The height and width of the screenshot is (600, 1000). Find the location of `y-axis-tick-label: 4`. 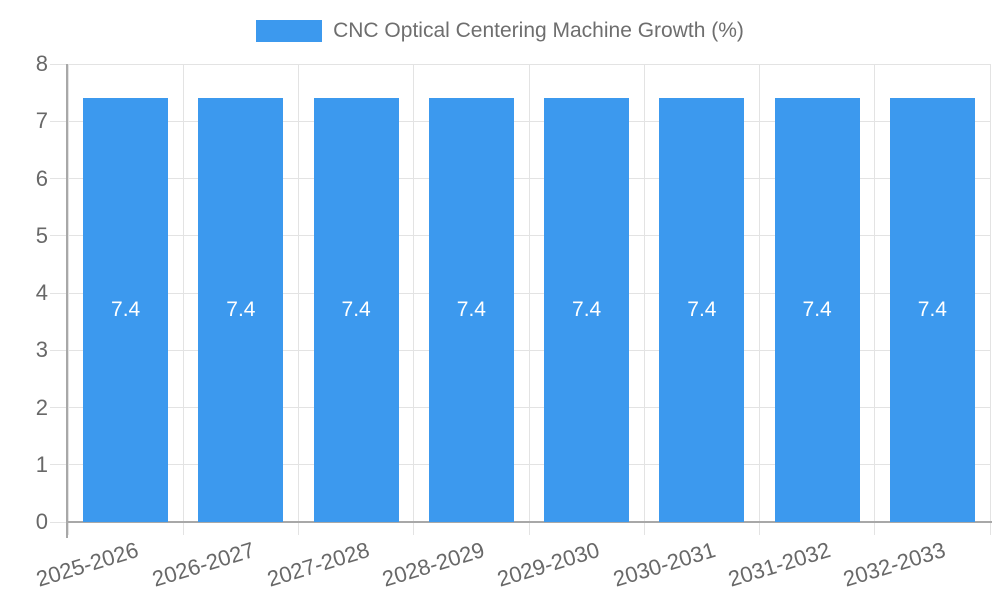

y-axis-tick-label: 4 is located at coordinates (41, 292).